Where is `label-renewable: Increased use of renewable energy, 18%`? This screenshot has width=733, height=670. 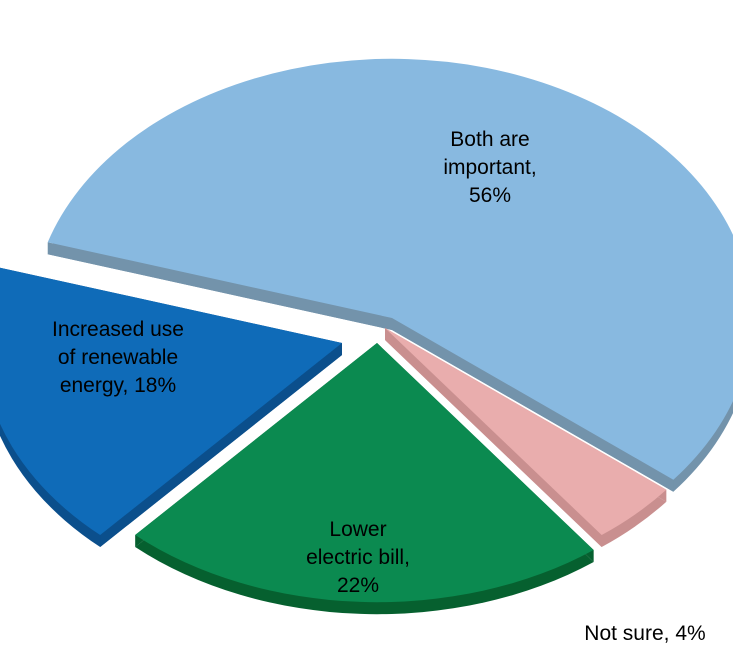
label-renewable: Increased use of renewable energy, 18% is located at coordinates (118, 357).